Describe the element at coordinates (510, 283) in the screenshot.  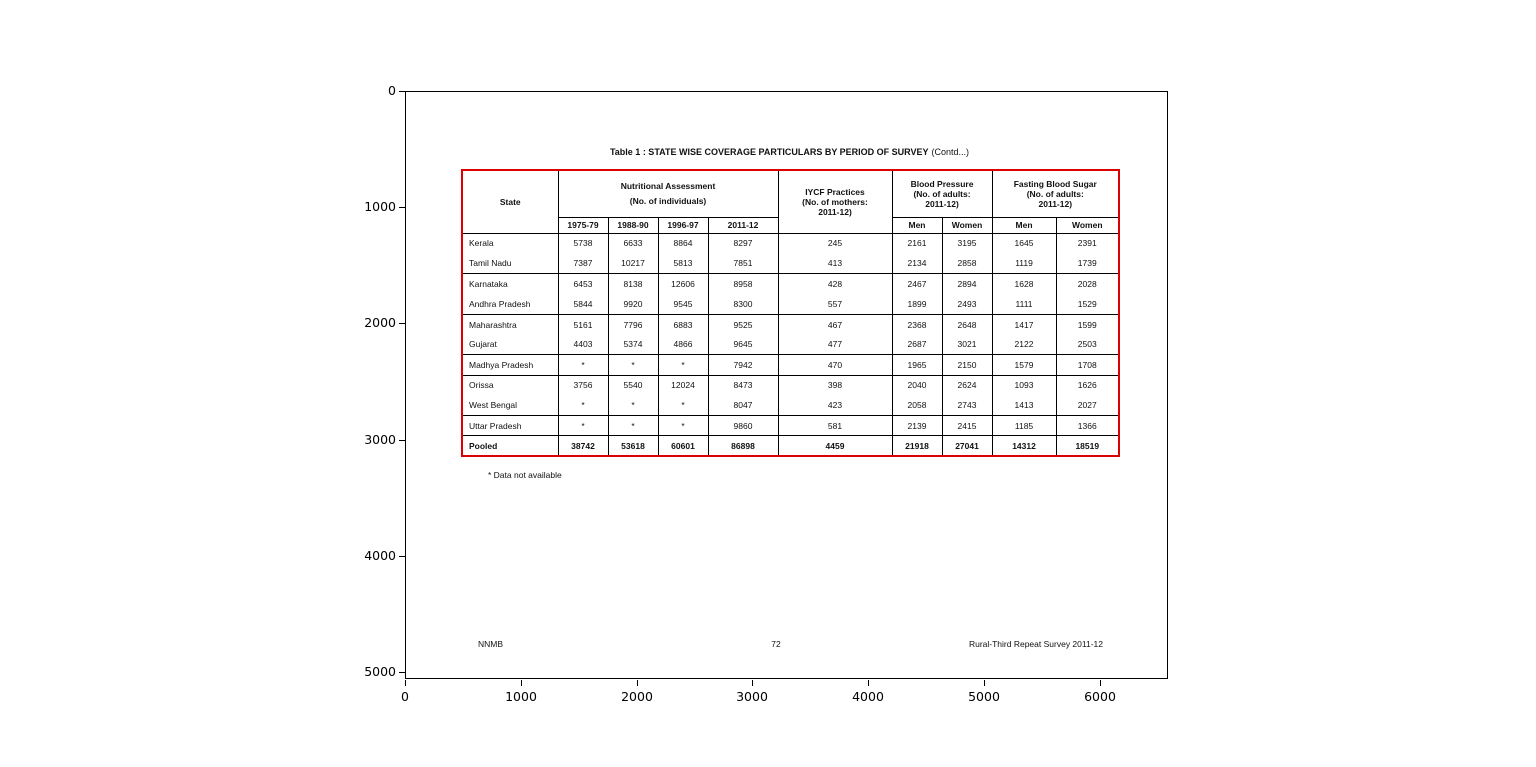
I see `state-cell: Karnataka` at that location.